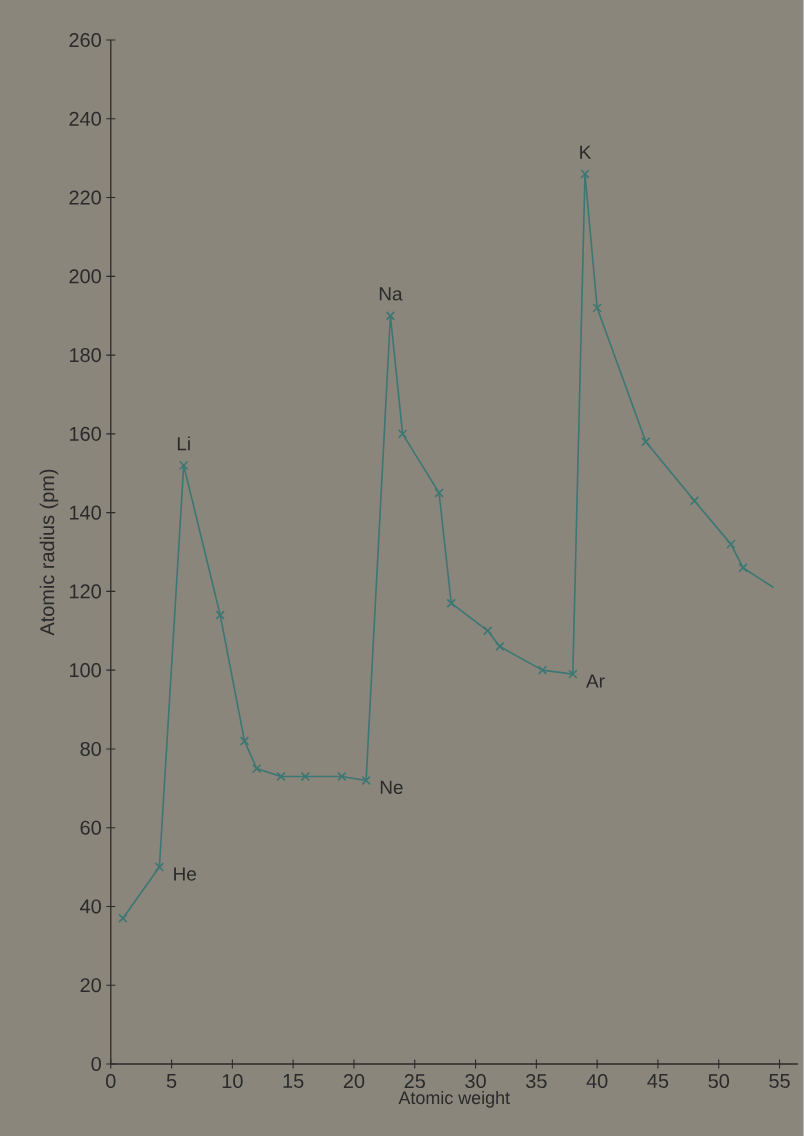 This screenshot has width=804, height=1136. What do you see at coordinates (86, 591) in the screenshot?
I see `y-tick-label: 120` at bounding box center [86, 591].